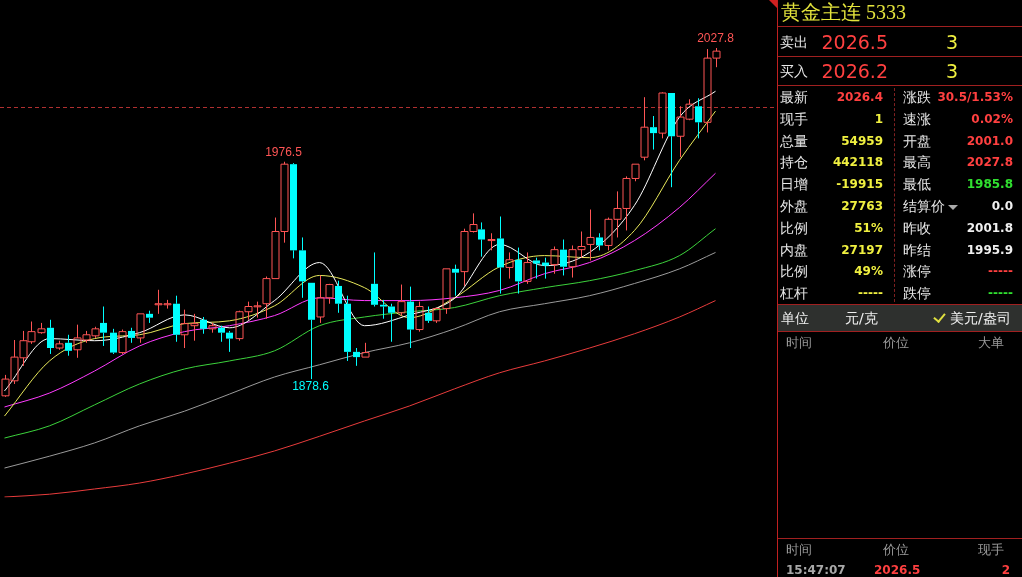  Describe the element at coordinates (311, 386) in the screenshot. I see `annotation: 1878.6` at that location.